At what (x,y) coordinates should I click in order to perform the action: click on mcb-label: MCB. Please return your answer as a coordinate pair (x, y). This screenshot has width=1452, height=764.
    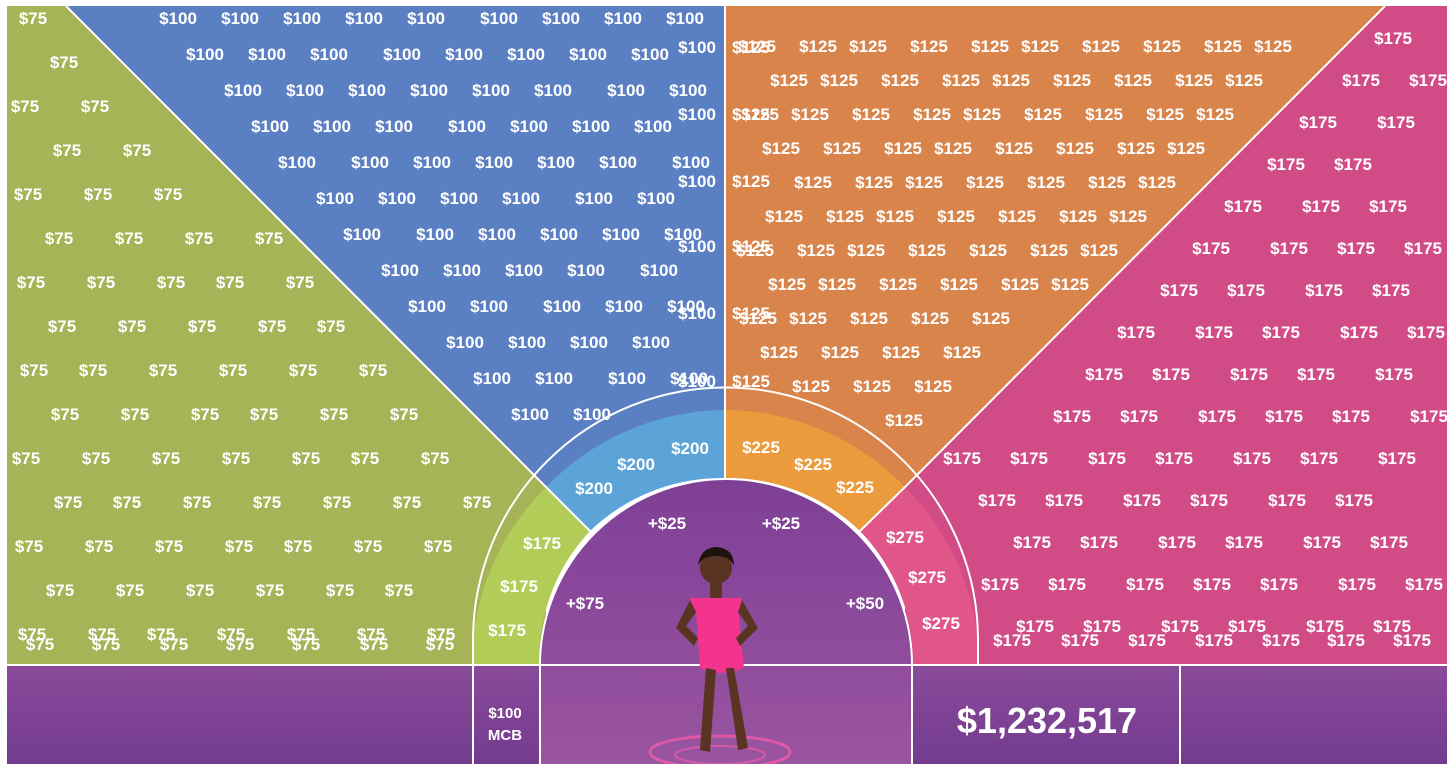
    Looking at the image, I should click on (505, 735).